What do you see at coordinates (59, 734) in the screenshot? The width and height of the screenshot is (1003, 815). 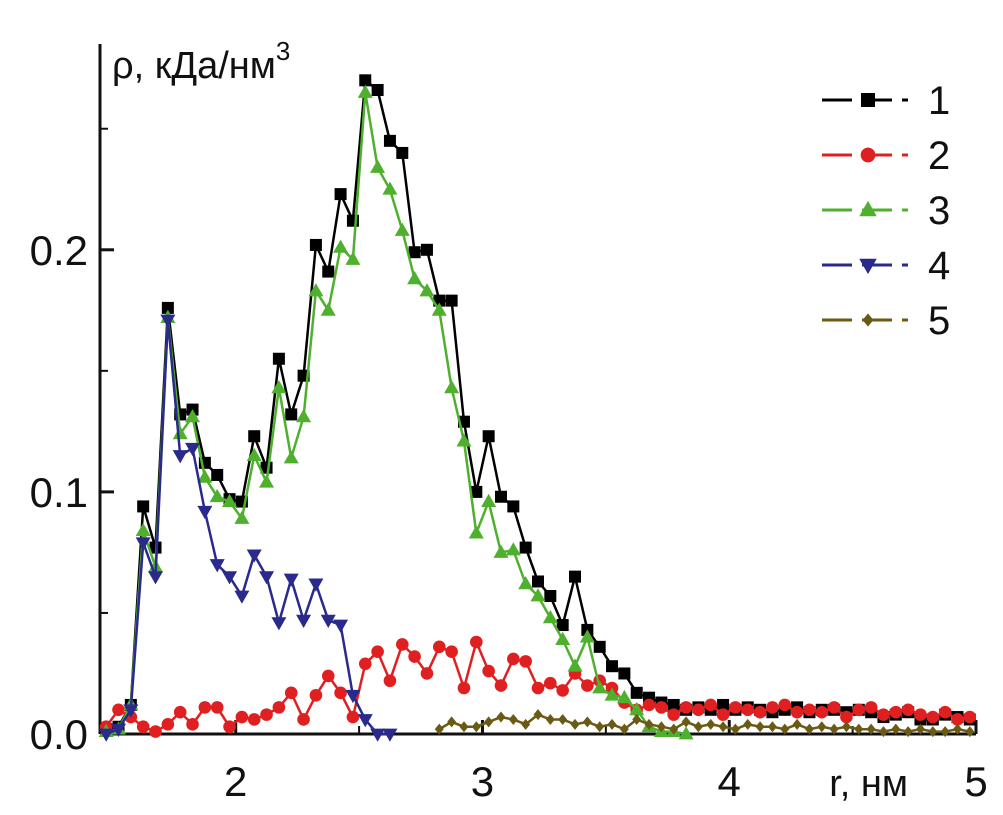 I see `y-tick-label: 0.0` at bounding box center [59, 734].